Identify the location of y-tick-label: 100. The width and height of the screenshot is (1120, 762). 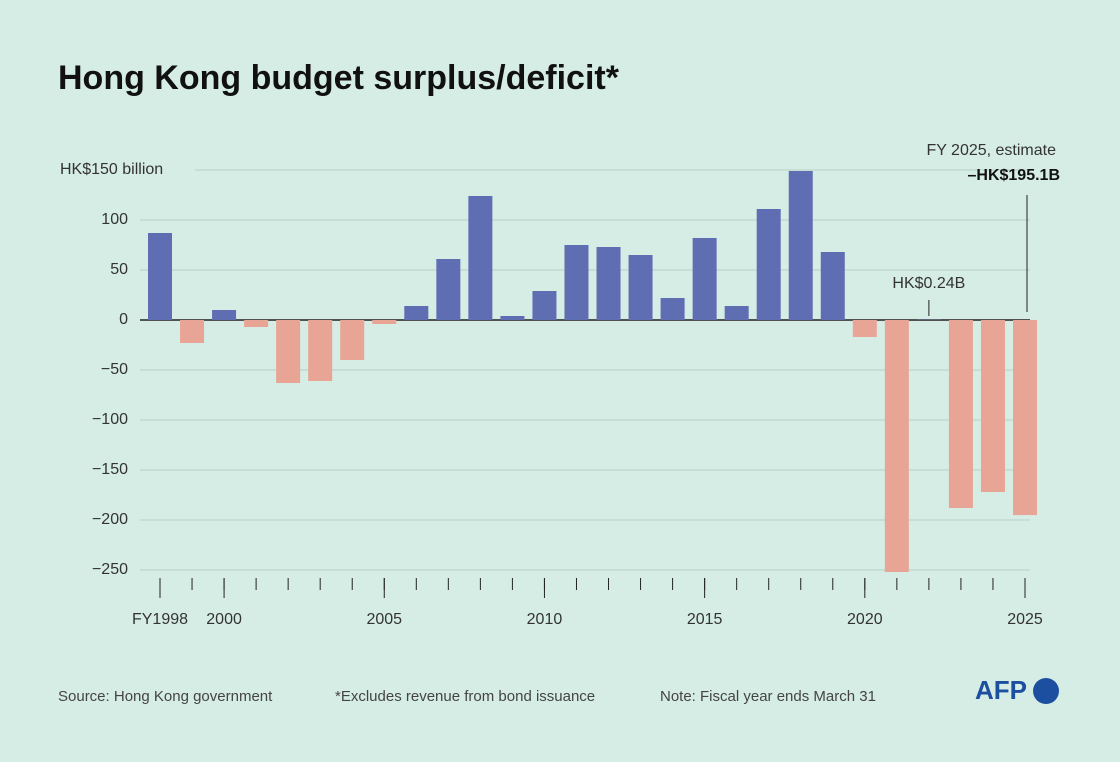
(114, 219).